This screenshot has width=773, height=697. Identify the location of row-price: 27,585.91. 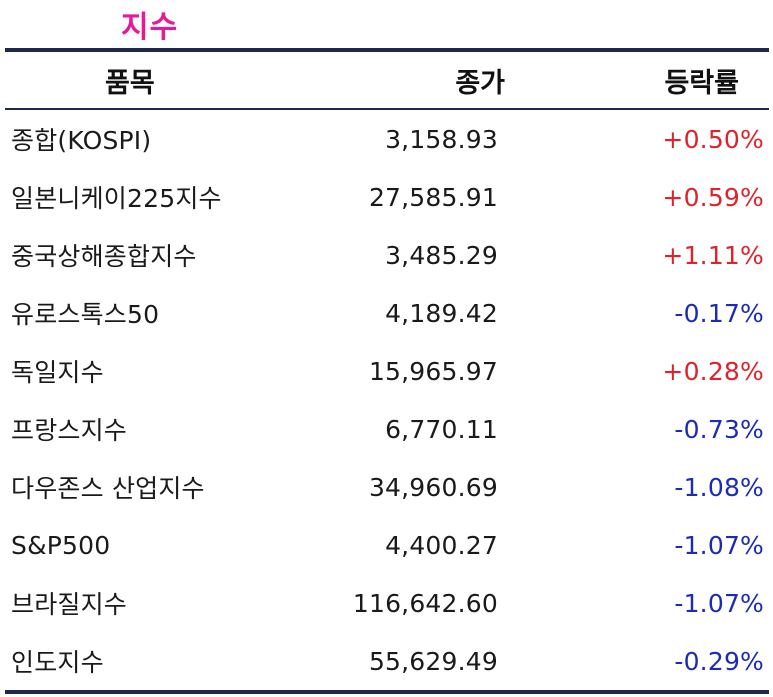
(433, 197).